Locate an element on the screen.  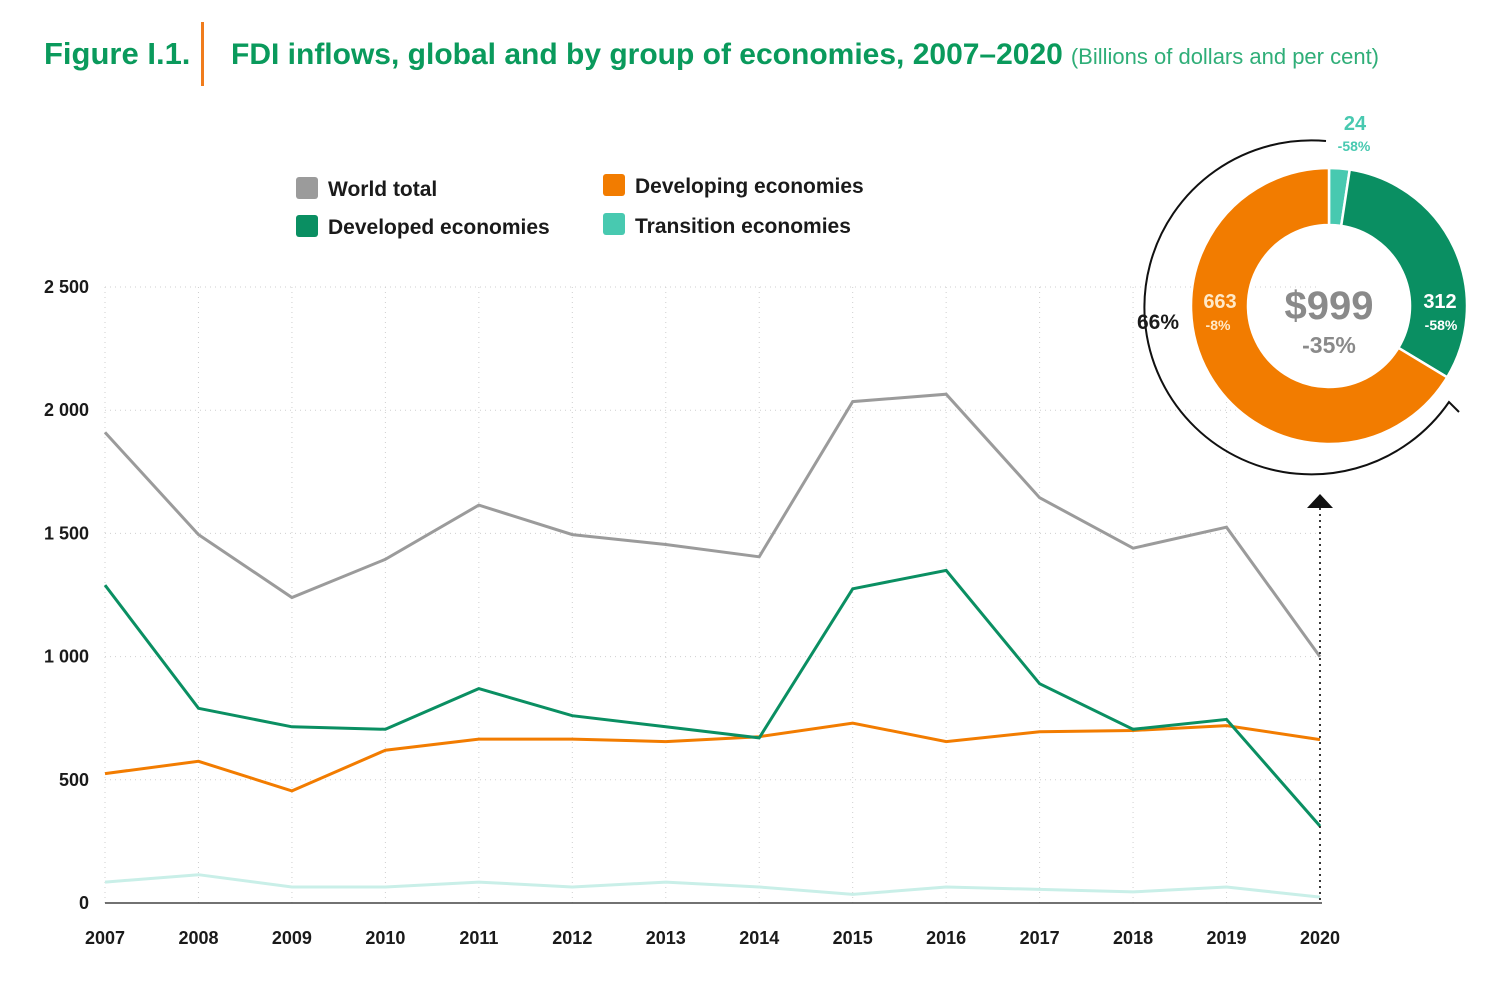
legend-swatch-developing is located at coordinates (614, 185).